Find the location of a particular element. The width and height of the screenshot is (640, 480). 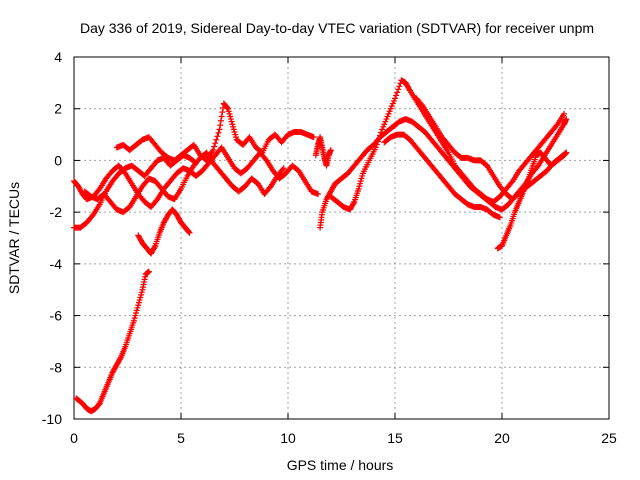

y-axis-label: SDTVAR / TECUs is located at coordinates (14, 238).